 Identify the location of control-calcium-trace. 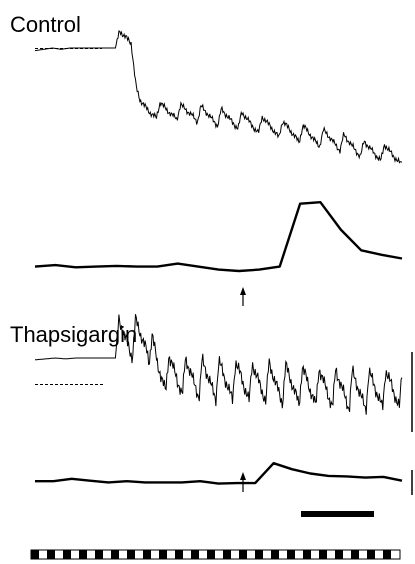
(218, 237).